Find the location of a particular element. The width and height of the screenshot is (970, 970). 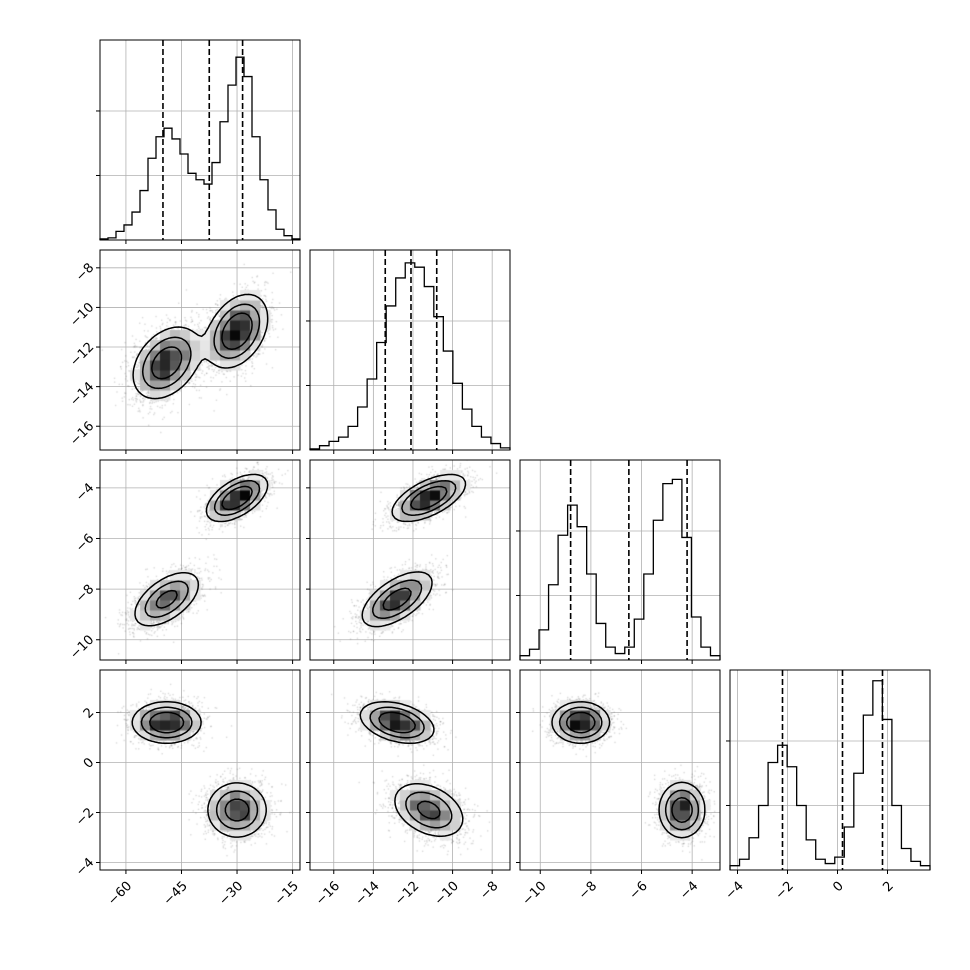

panel-1-2-frame is located at coordinates (410, 560).